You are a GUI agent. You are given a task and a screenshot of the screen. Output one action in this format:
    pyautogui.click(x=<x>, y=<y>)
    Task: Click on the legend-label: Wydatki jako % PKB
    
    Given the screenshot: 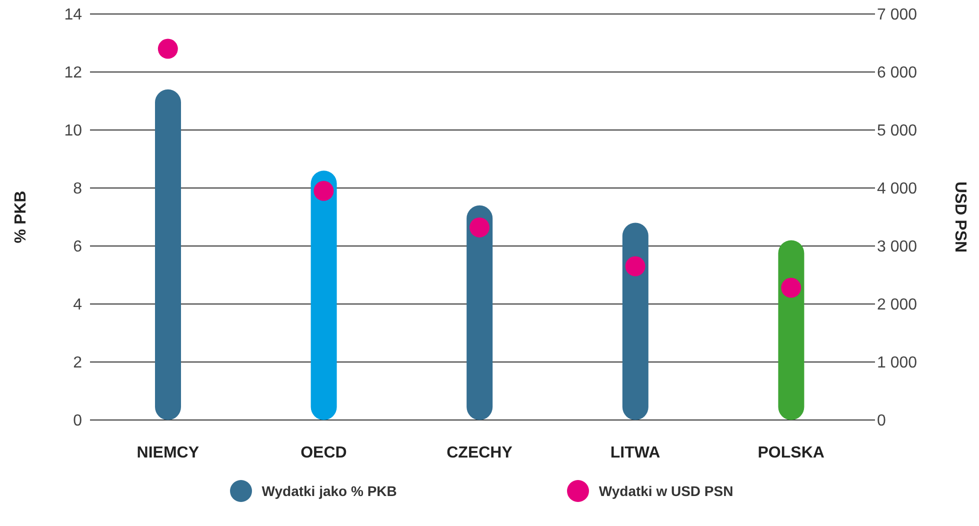 What is the action you would take?
    pyautogui.click(x=329, y=491)
    